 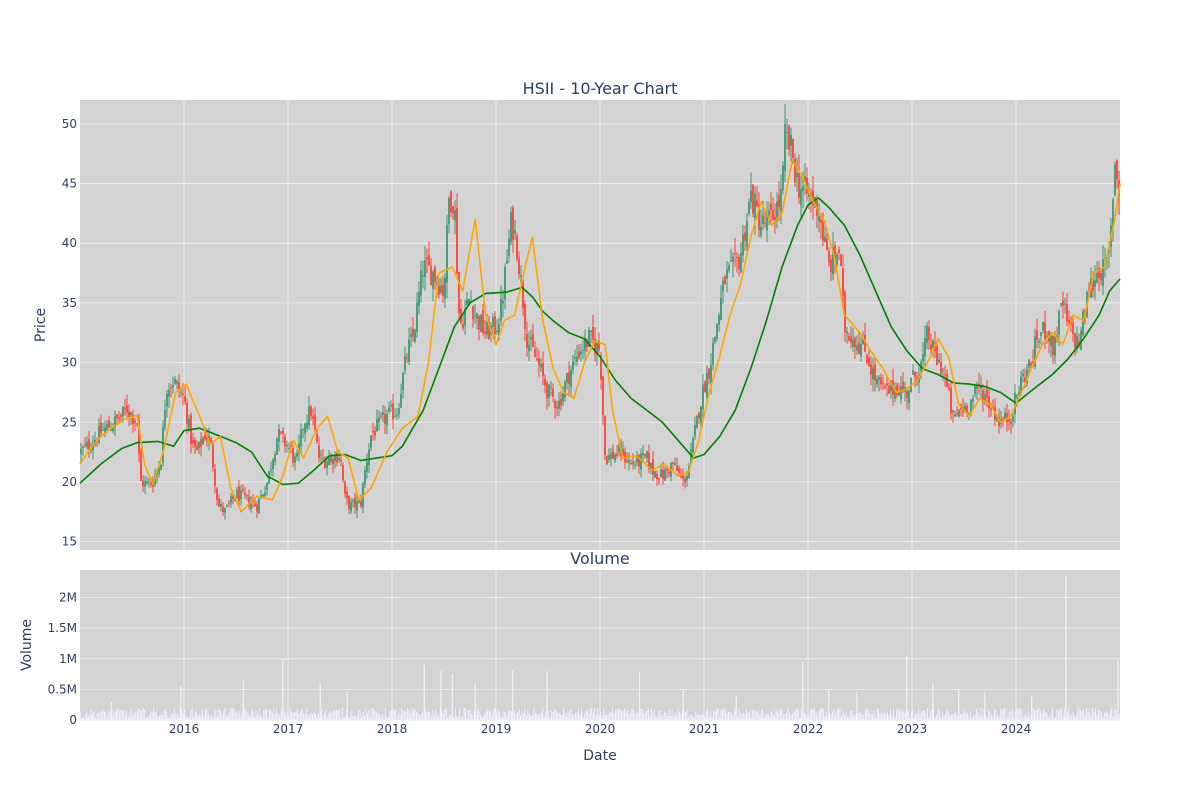 What do you see at coordinates (69, 303) in the screenshot?
I see `price-y-tick-label: 35` at bounding box center [69, 303].